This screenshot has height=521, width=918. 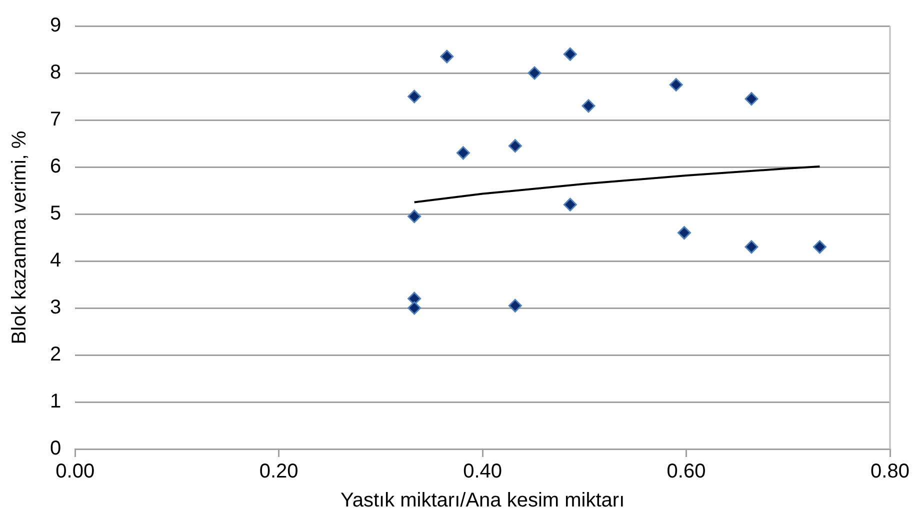 What do you see at coordinates (482, 501) in the screenshot?
I see `x-axis-title: Yastık miktarı/Ana kesim miktarı` at bounding box center [482, 501].